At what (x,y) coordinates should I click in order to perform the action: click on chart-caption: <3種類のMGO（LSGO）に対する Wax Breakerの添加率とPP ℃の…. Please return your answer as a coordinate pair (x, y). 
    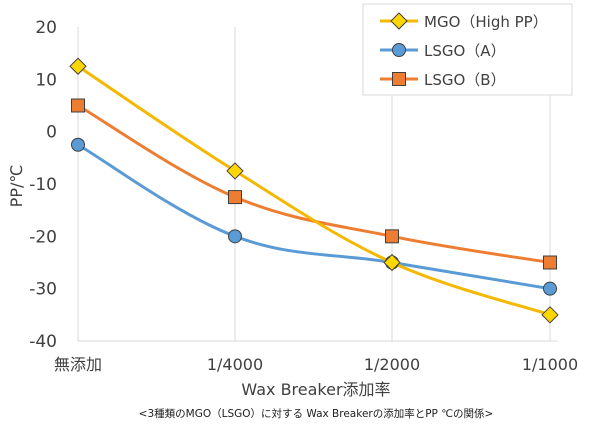
    Looking at the image, I should click on (316, 413).